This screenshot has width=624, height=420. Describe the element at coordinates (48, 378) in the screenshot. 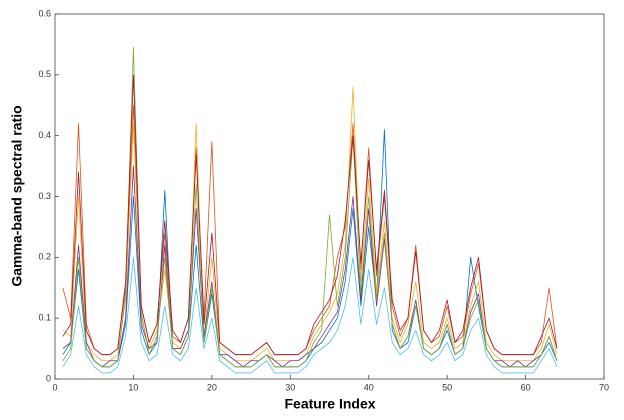

I see `y-tick-label: 0` at that location.